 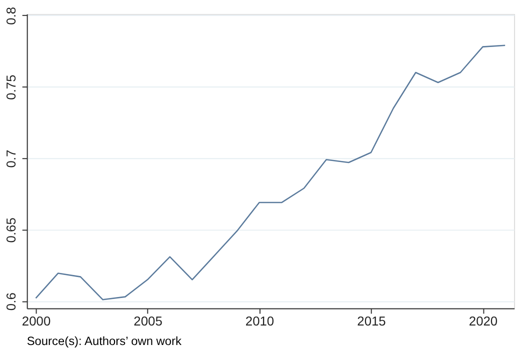 I want to click on y-tick-label: 0.75, so click(x=10, y=87).